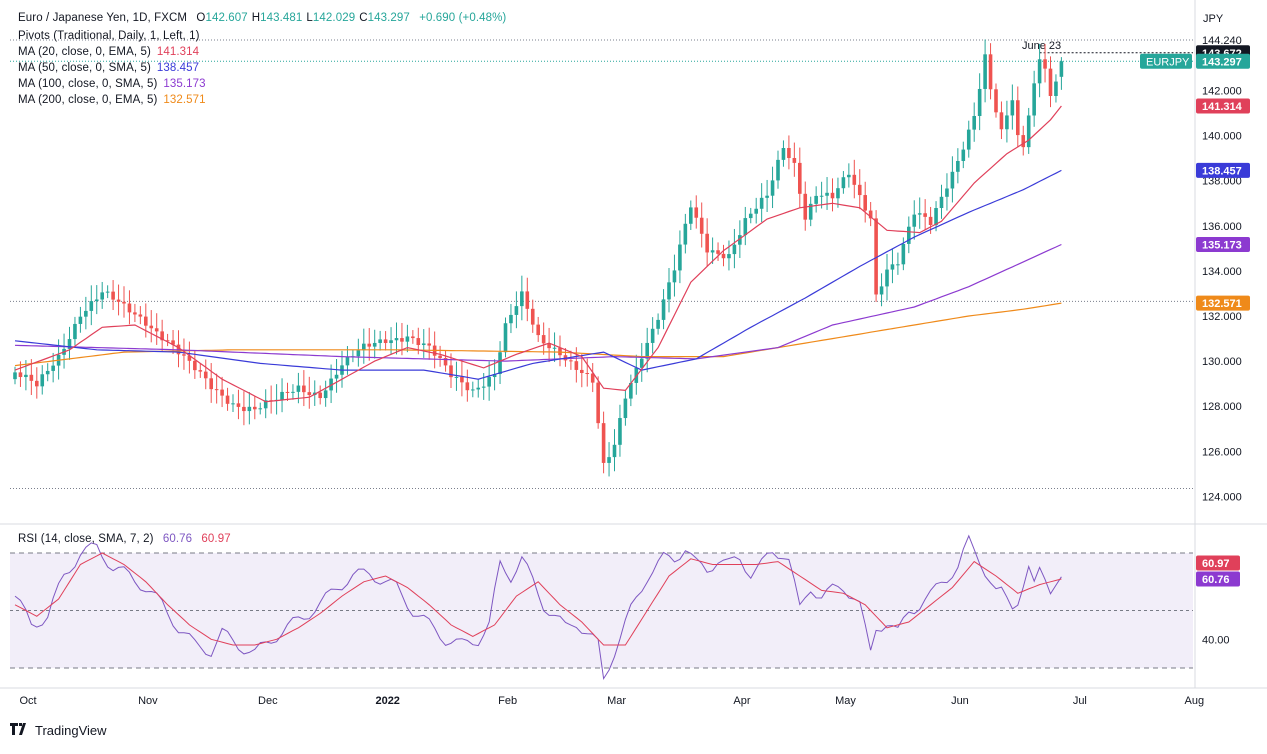  I want to click on annotation-june-23: June 23, so click(1041, 46).